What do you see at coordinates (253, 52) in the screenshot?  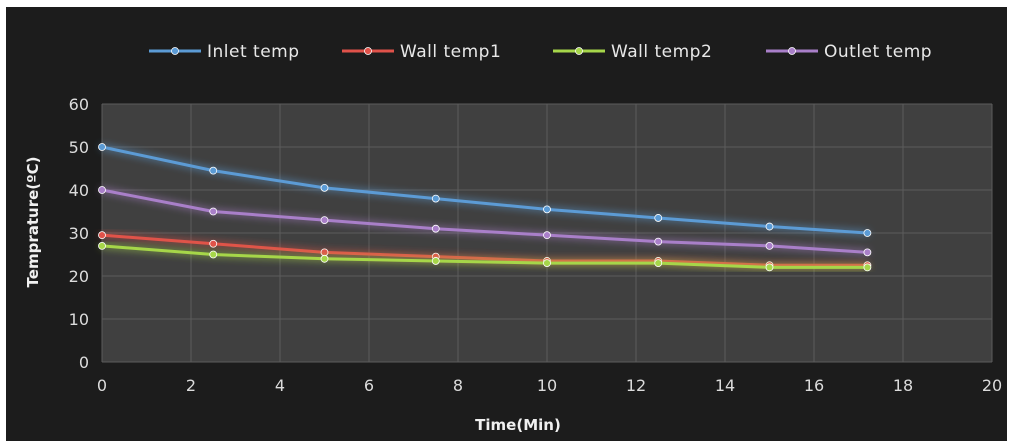 I see `legend-label: Inlet temp` at bounding box center [253, 52].